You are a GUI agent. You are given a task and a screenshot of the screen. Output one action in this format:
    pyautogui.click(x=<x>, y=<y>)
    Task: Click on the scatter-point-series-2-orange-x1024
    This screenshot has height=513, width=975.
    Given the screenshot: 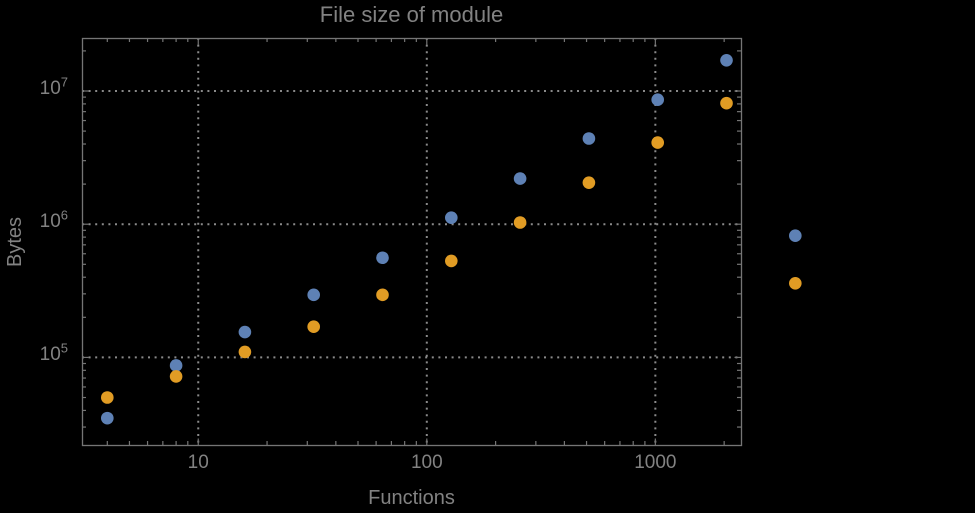 What is the action you would take?
    pyautogui.click(x=658, y=142)
    